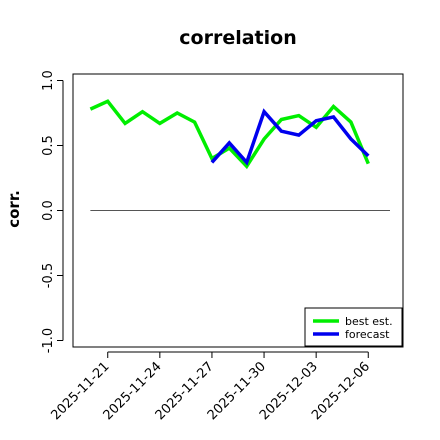  I want to click on legend-box, so click(353, 327).